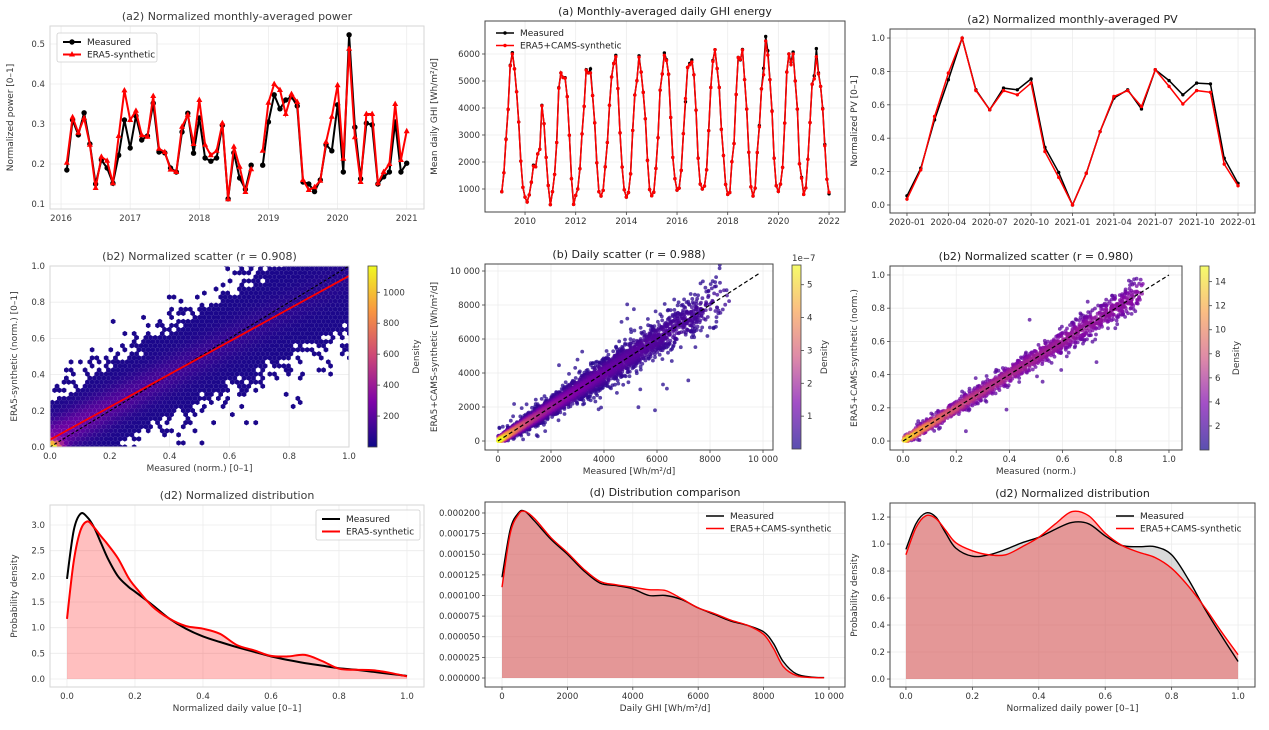  What do you see at coordinates (629, 472) in the screenshot?
I see `x-axis-label: Measured [Wh/m²/d]` at bounding box center [629, 472].